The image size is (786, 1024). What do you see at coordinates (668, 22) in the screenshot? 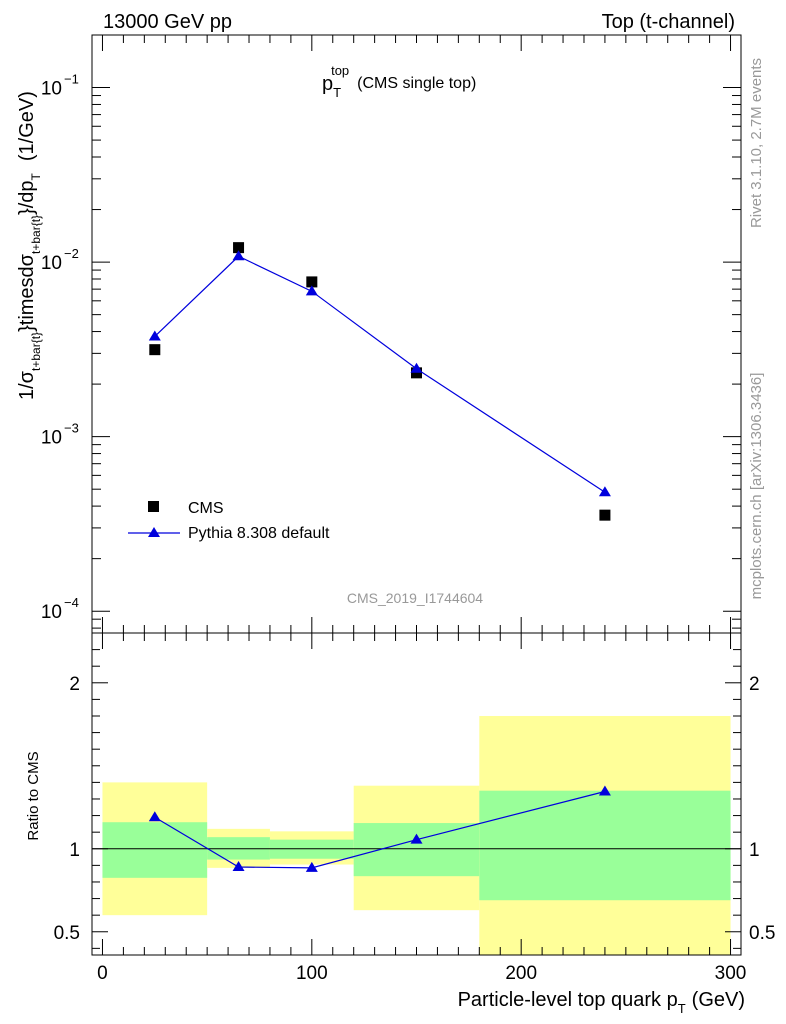
I see `header-process-label: Top (t-channel)` at bounding box center [668, 22].